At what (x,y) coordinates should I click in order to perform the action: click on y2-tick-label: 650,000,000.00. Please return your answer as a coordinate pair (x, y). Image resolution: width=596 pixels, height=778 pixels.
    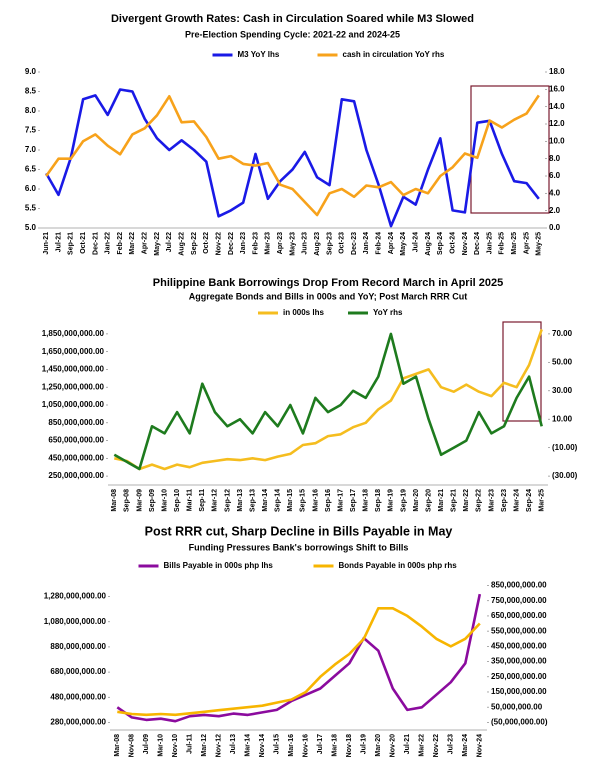
    Looking at the image, I should click on (519, 615).